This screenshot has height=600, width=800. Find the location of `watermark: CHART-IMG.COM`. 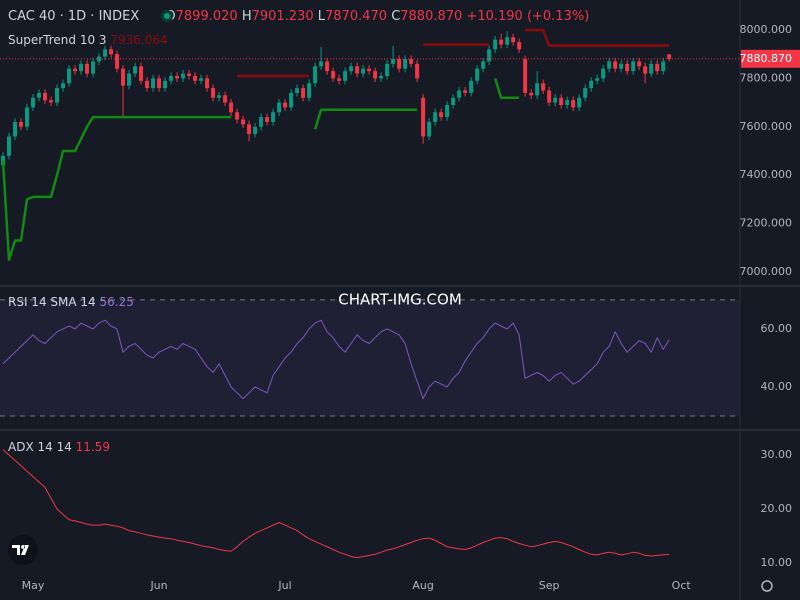

watermark: CHART-IMG.COM is located at coordinates (400, 300).